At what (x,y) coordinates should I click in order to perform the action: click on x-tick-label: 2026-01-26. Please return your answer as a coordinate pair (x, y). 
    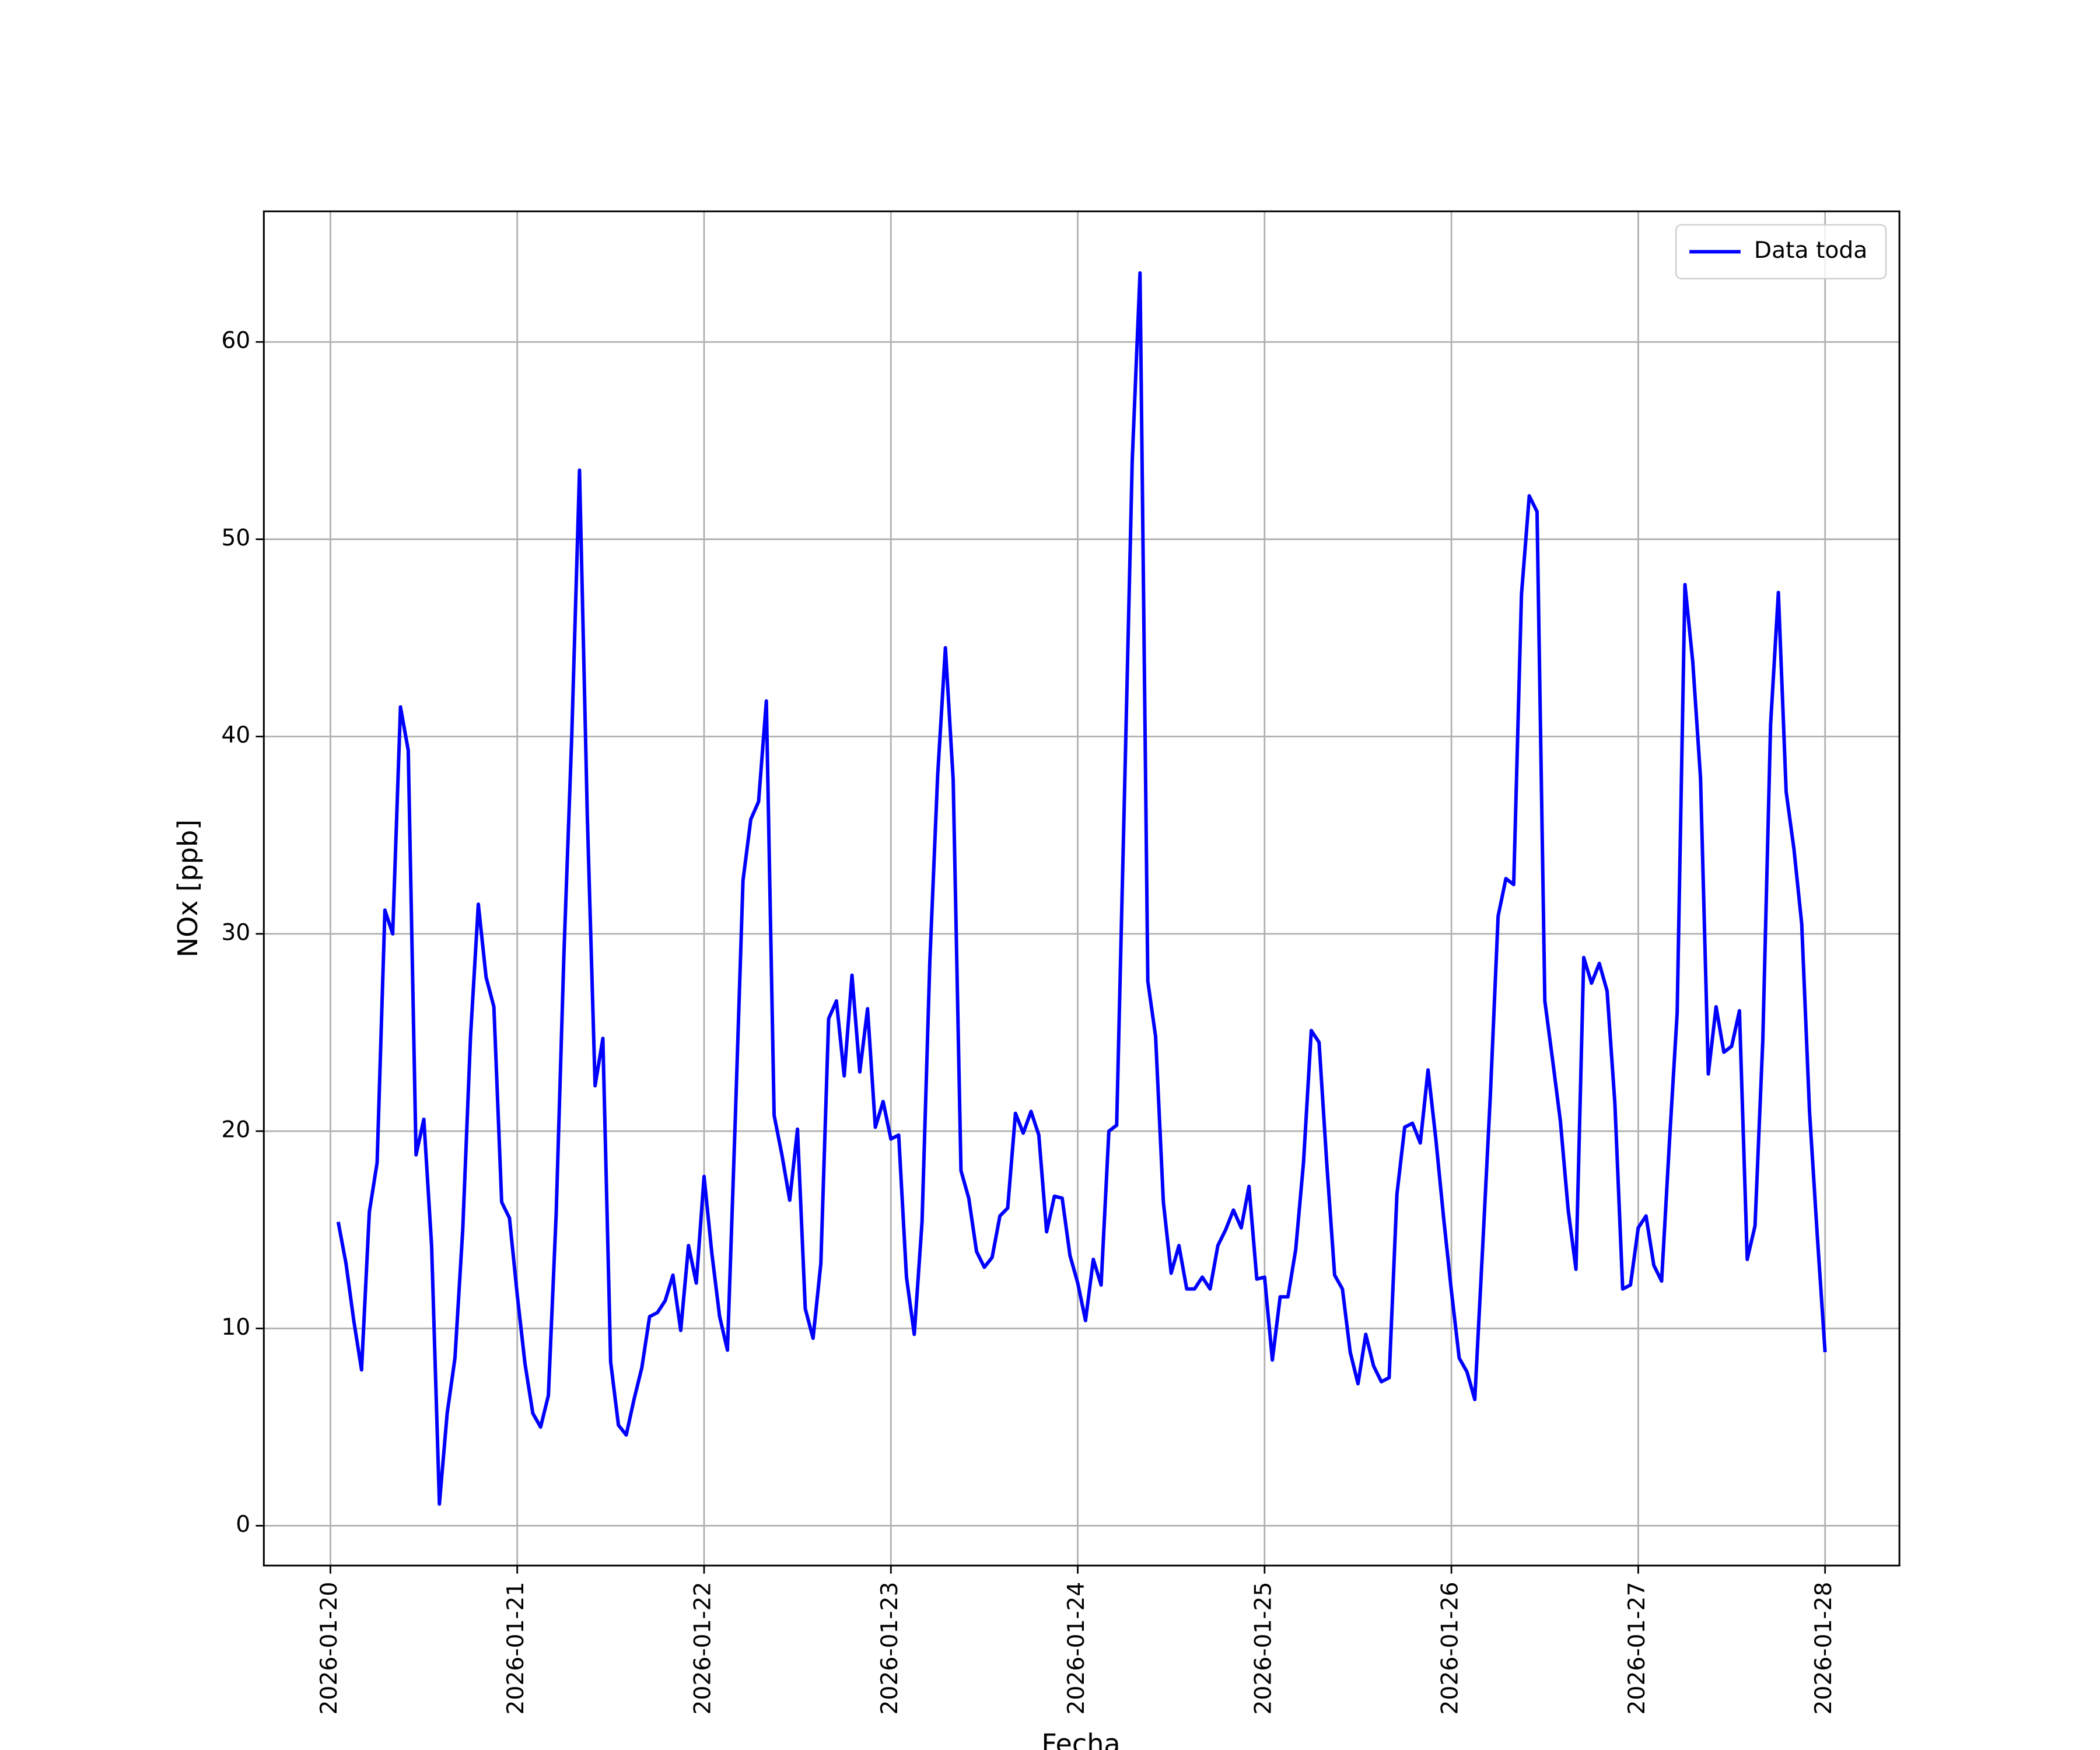
    Looking at the image, I should click on (1450, 1648).